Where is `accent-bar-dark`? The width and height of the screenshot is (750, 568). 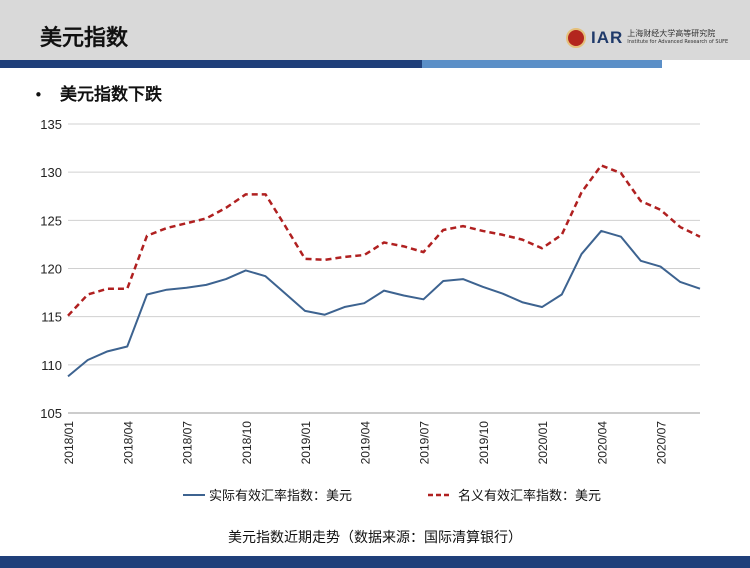
accent-bar-dark is located at coordinates (211, 64).